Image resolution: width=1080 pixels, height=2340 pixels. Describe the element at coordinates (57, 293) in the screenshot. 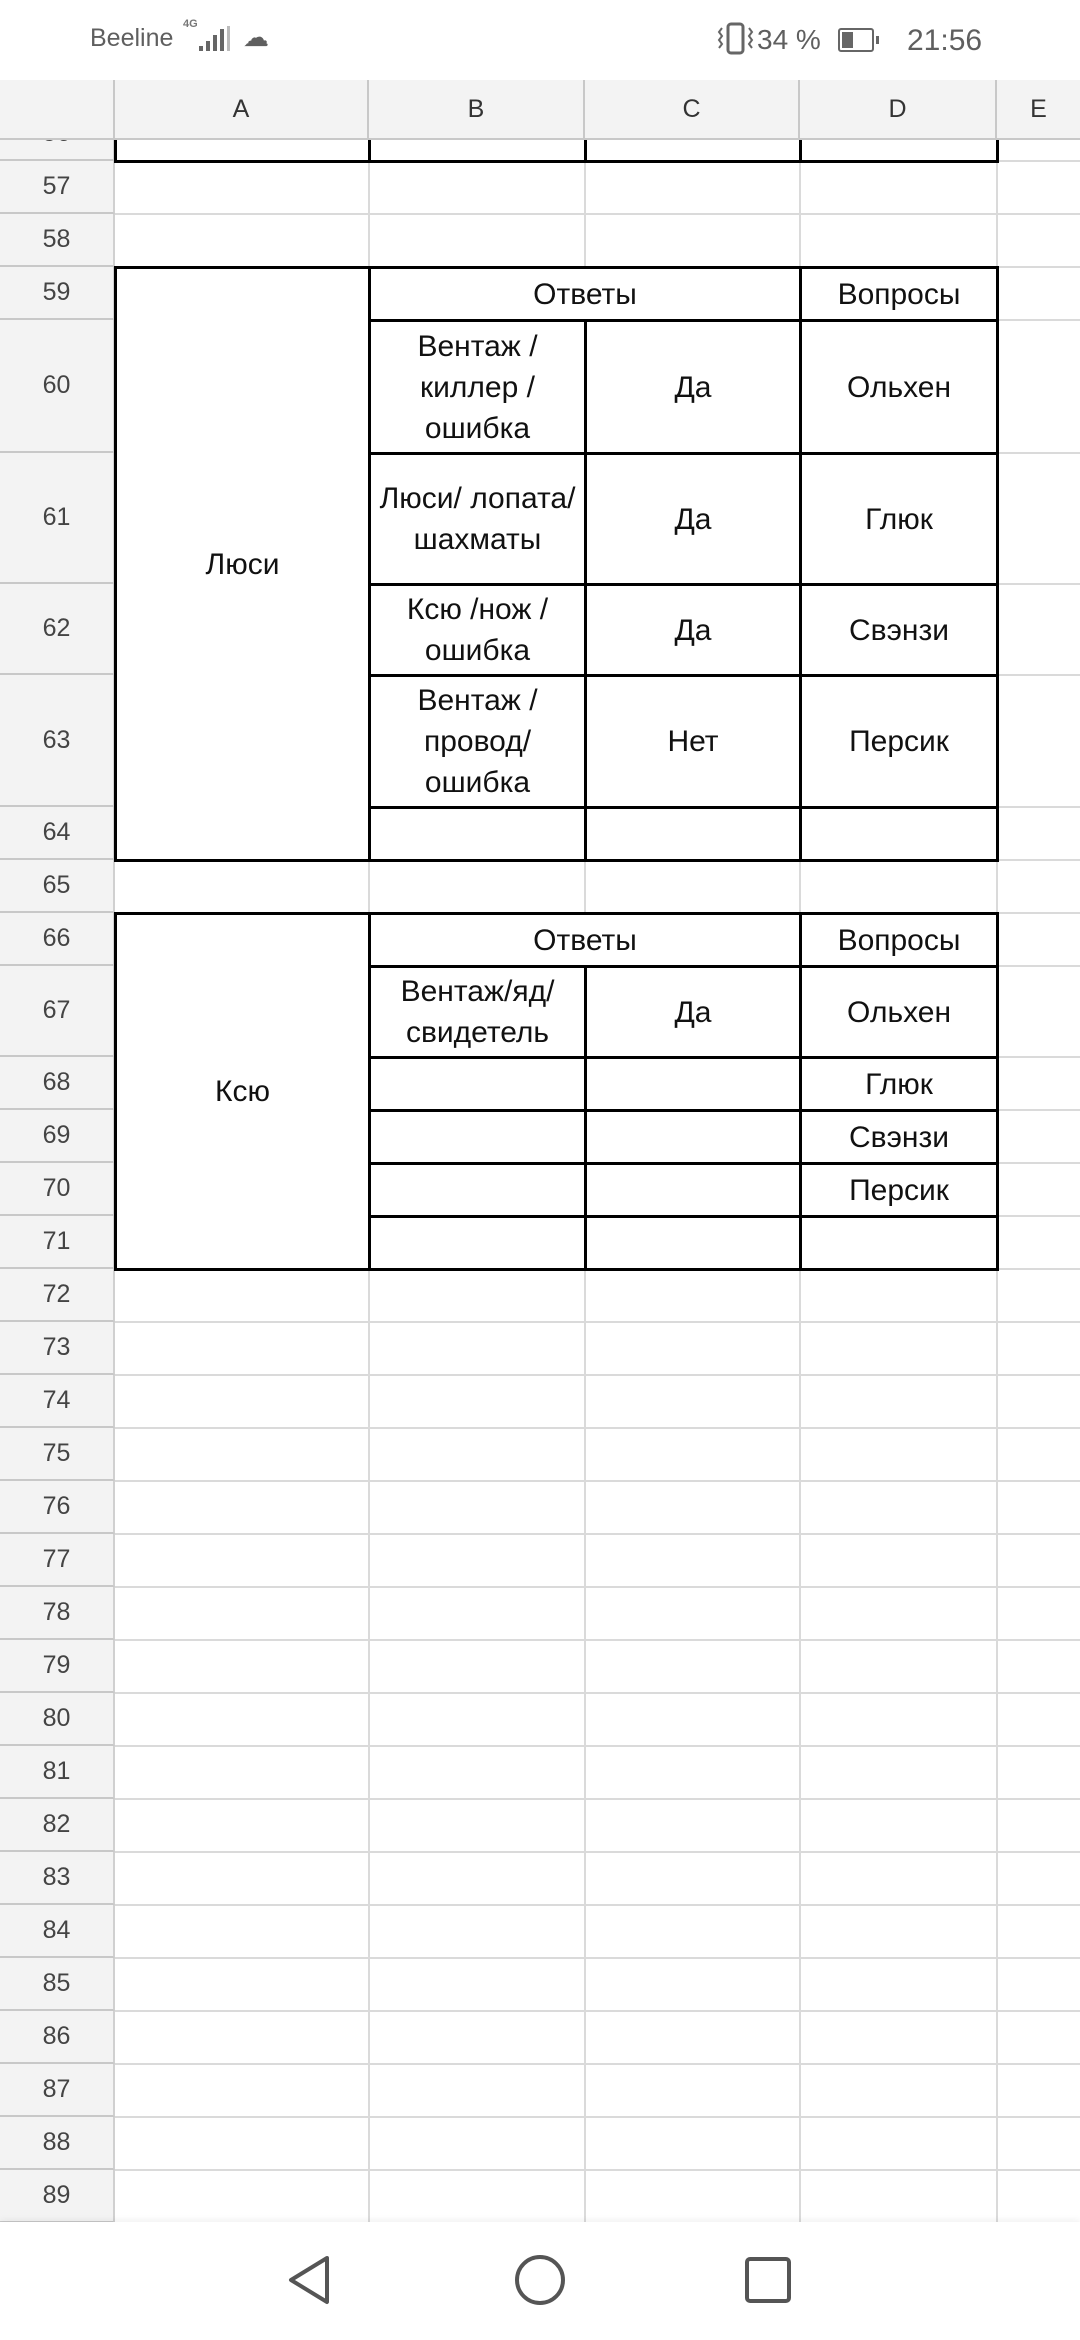

I see `row-header-59: 59` at that location.